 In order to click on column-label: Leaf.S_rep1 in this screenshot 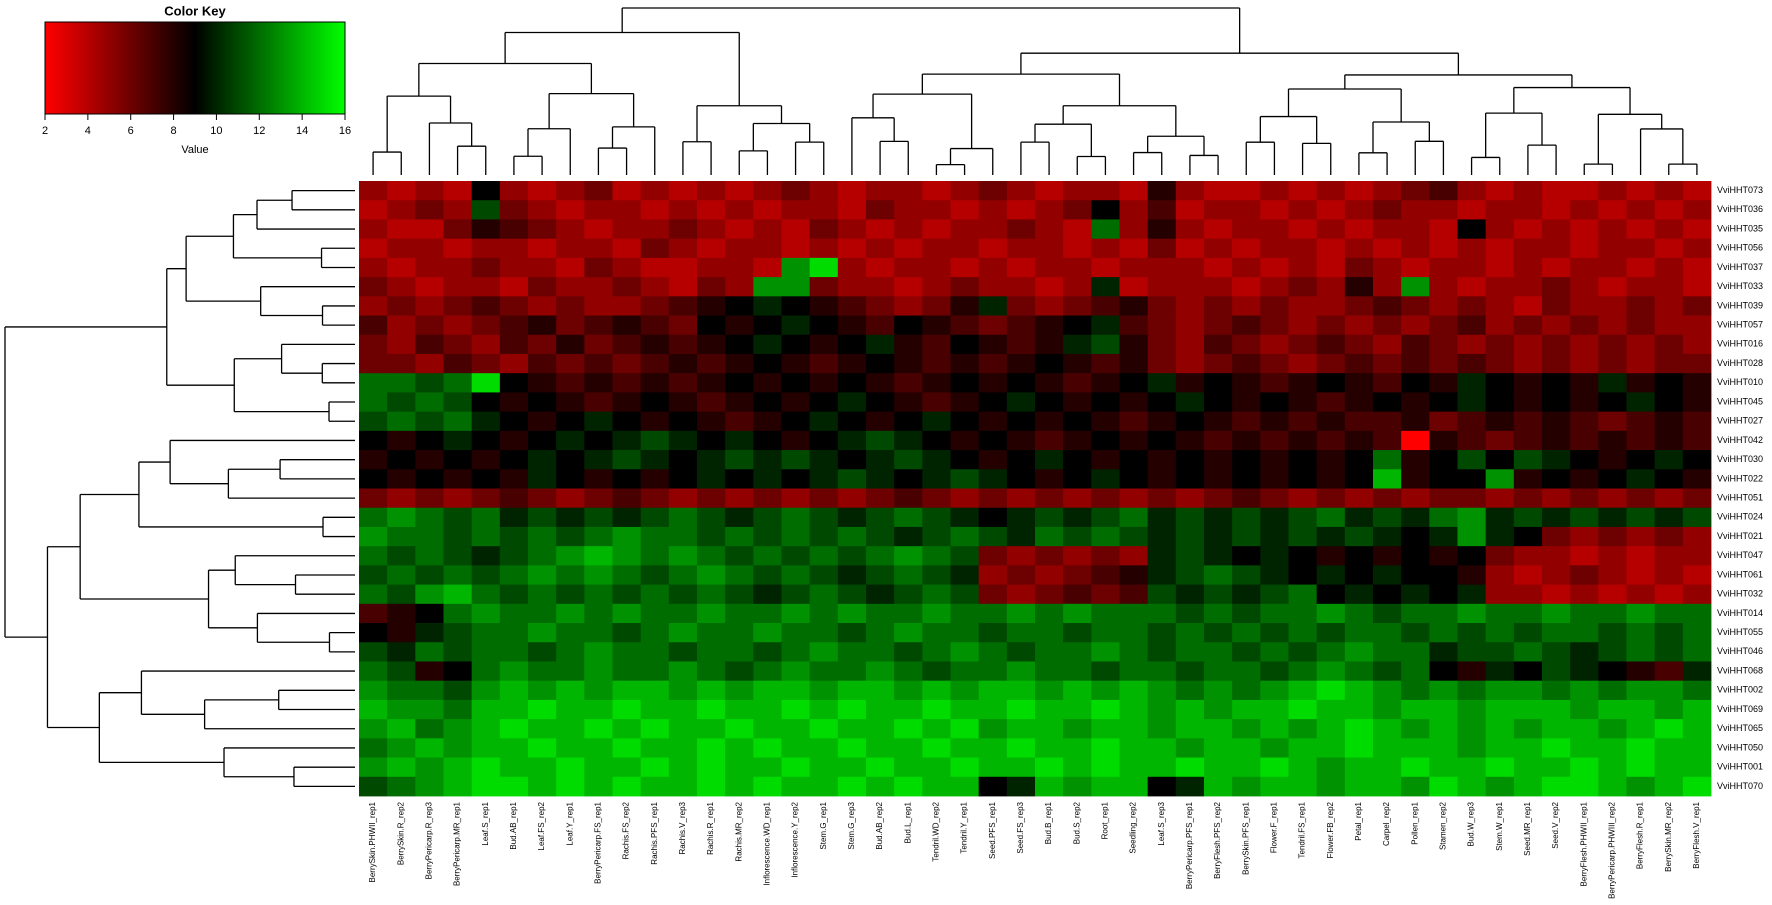, I will do `click(485, 823)`.